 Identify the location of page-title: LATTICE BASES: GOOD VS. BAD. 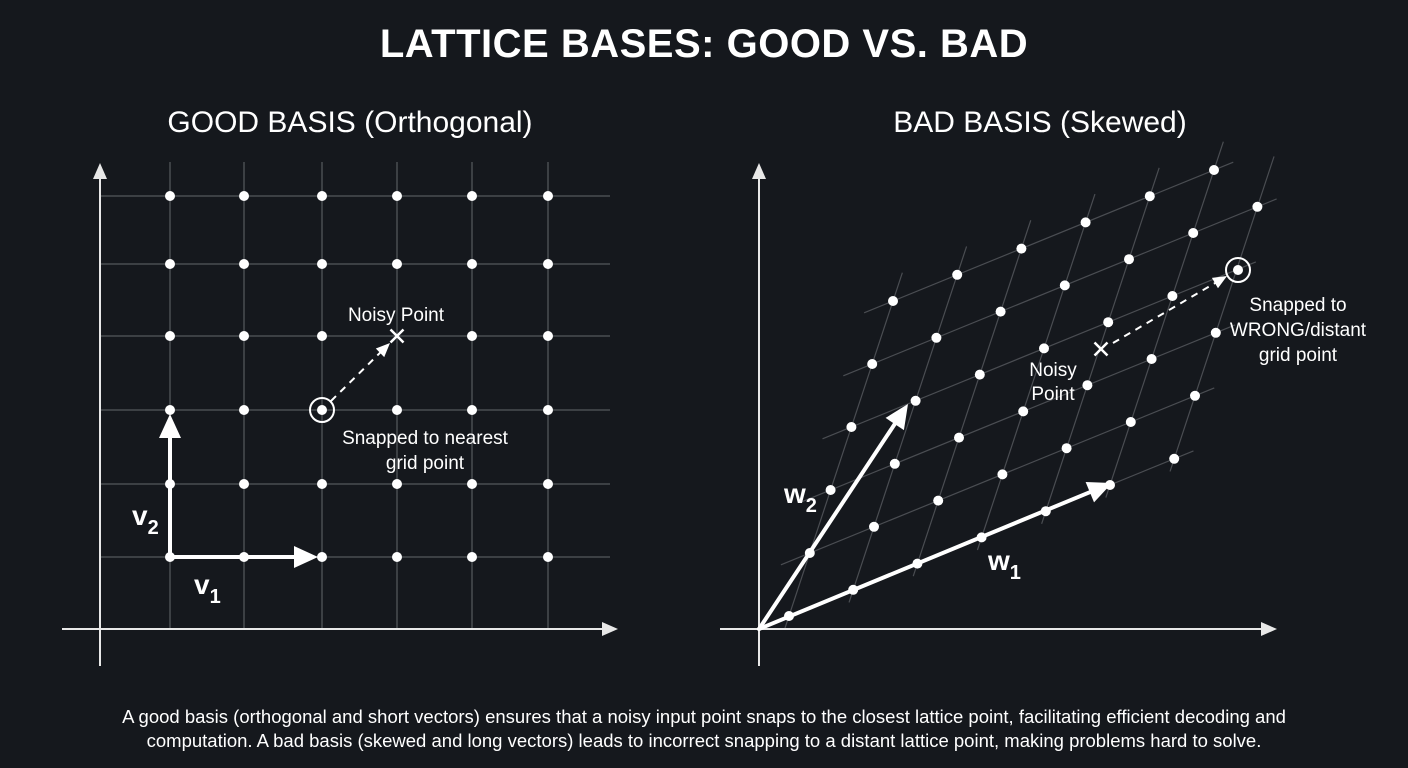
(704, 44).